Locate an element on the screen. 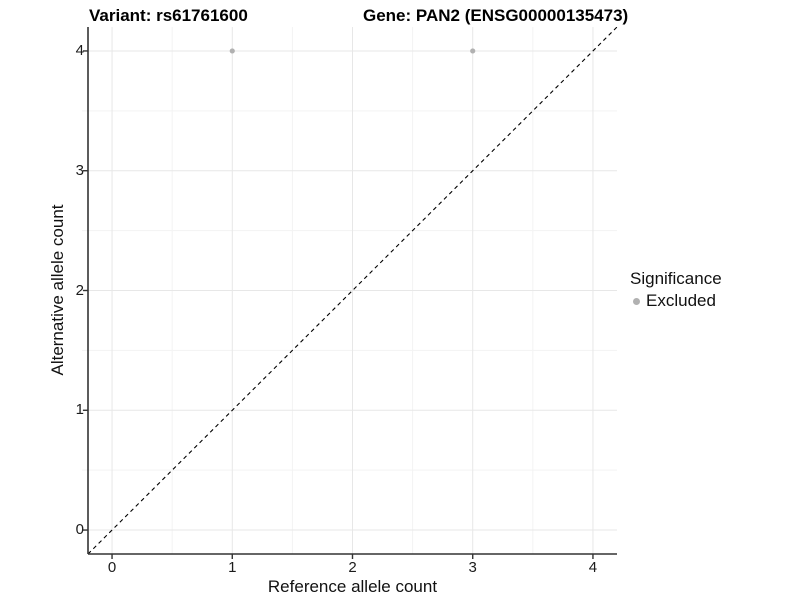  variant-title: Variant: rs61761600 is located at coordinates (168, 15).